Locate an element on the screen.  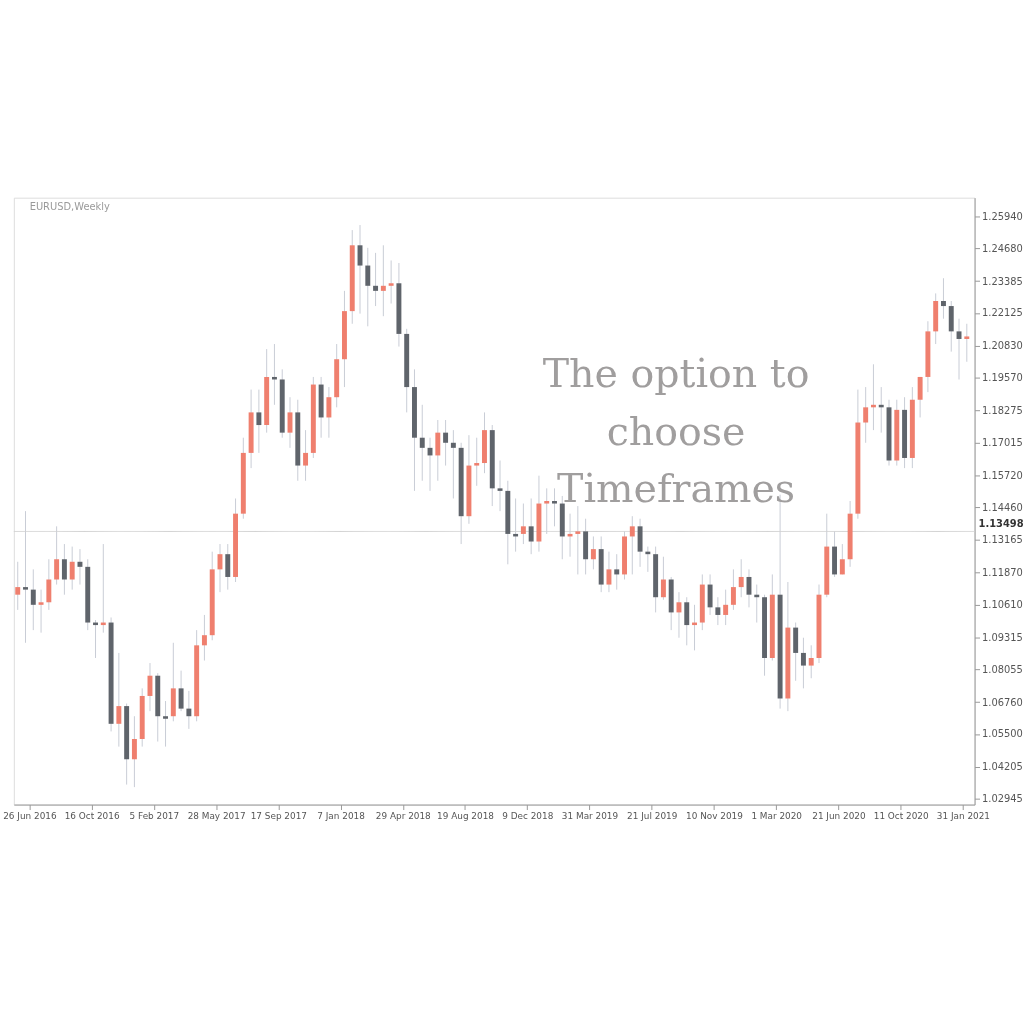
x-tick-label: 11 Oct 2020 is located at coordinates (901, 815).